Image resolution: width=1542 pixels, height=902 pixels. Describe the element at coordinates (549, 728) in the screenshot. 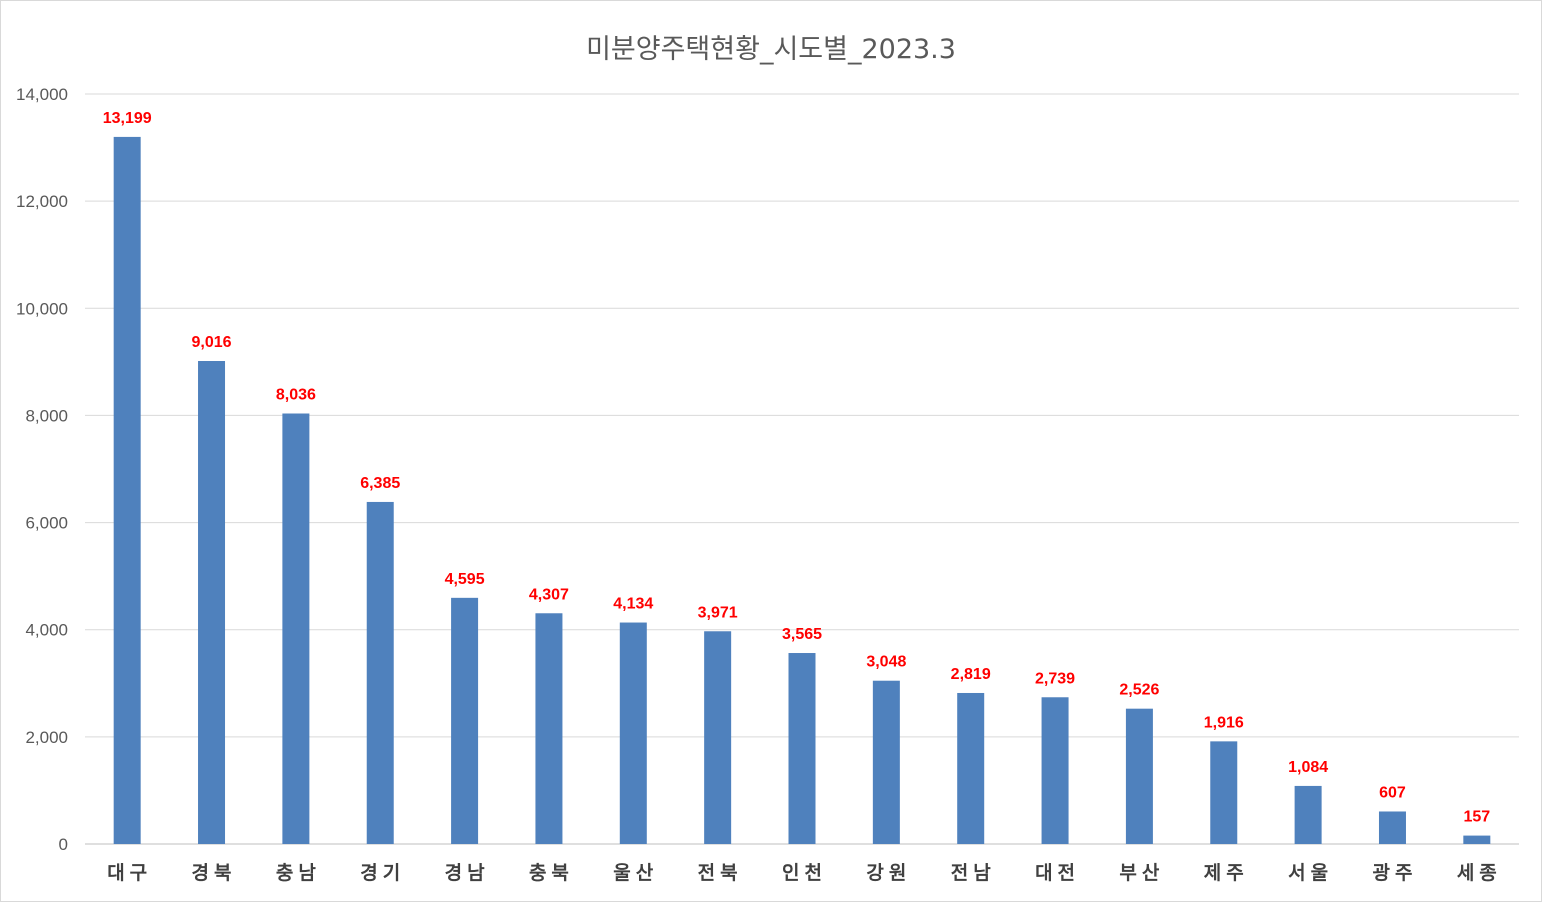

I see `bar-충북` at that location.